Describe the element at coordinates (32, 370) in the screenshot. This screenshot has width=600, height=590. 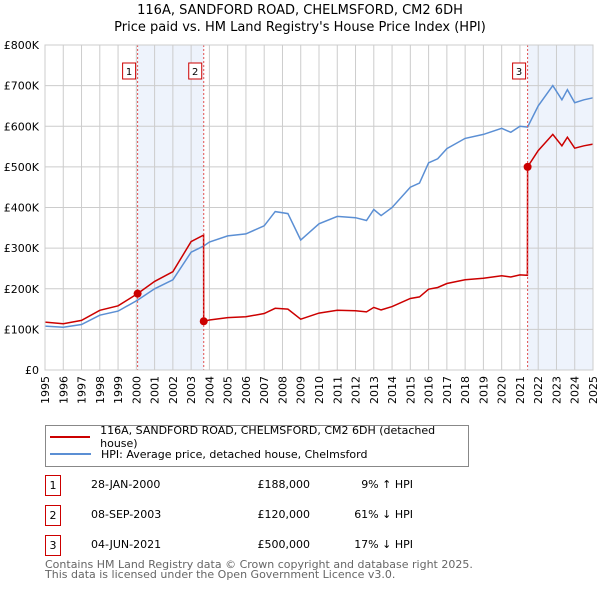
I see `y-tick-label: £0` at that location.